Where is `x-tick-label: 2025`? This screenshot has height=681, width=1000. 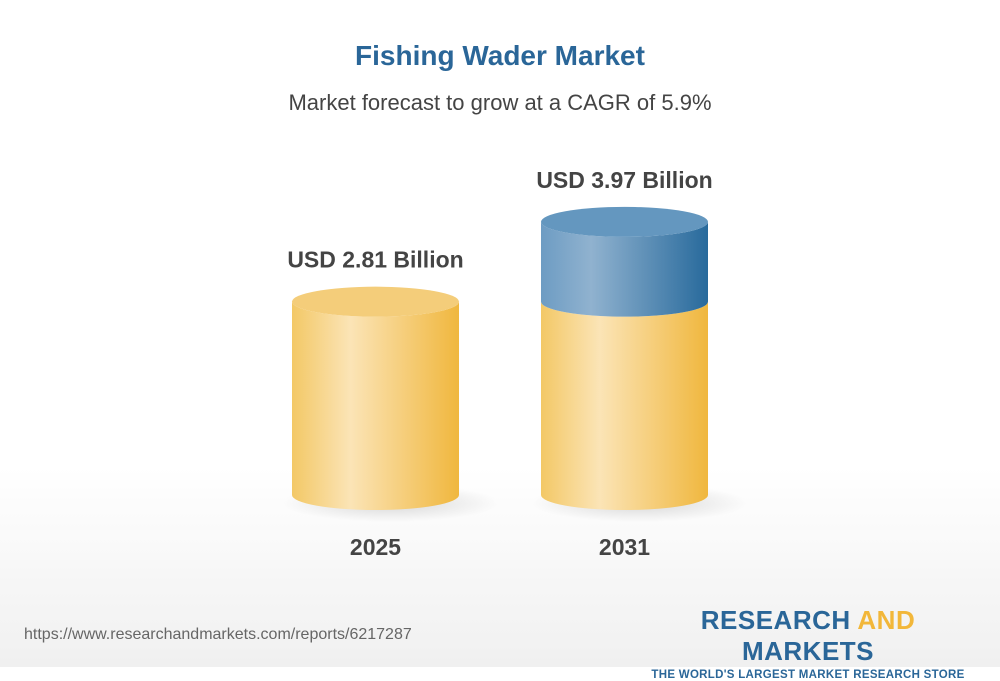 x-tick-label: 2025 is located at coordinates (375, 547).